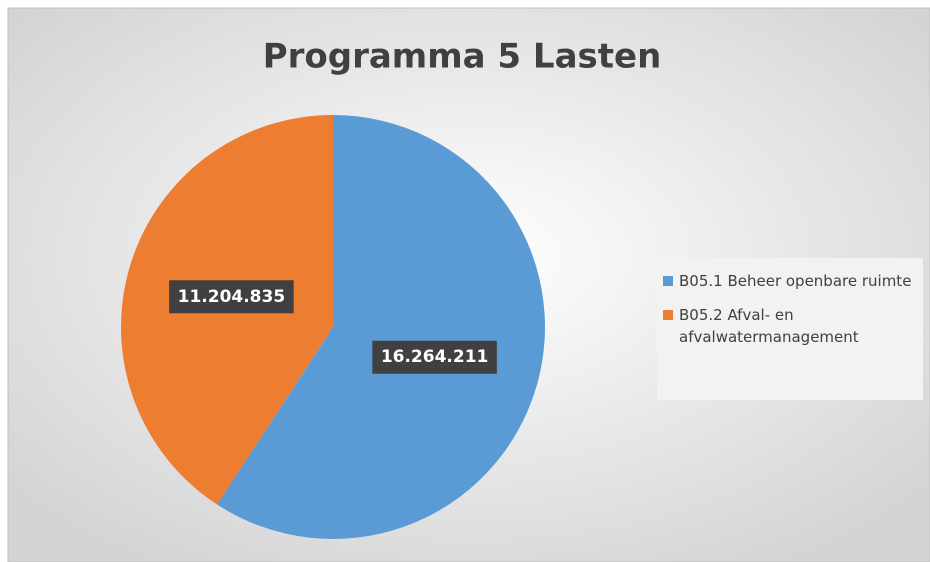 The width and height of the screenshot is (930, 562). I want to click on legend-item: B05.2 Afval- en afvalwatermanagement, so click(790, 326).